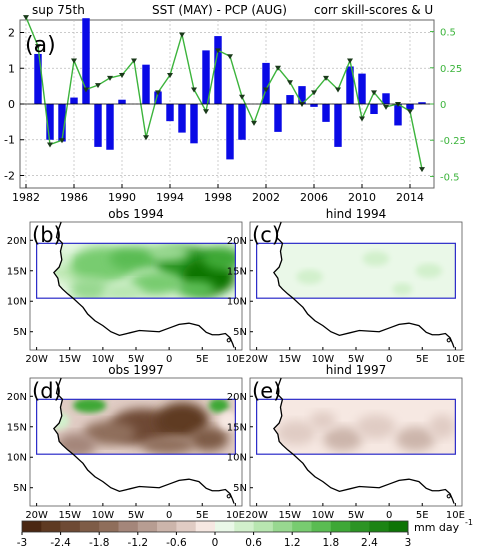 This screenshot has height=550, width=480. What do you see at coordinates (455, 359) in the screenshot?
I see `map-xtick-label: 10E` at bounding box center [455, 359].